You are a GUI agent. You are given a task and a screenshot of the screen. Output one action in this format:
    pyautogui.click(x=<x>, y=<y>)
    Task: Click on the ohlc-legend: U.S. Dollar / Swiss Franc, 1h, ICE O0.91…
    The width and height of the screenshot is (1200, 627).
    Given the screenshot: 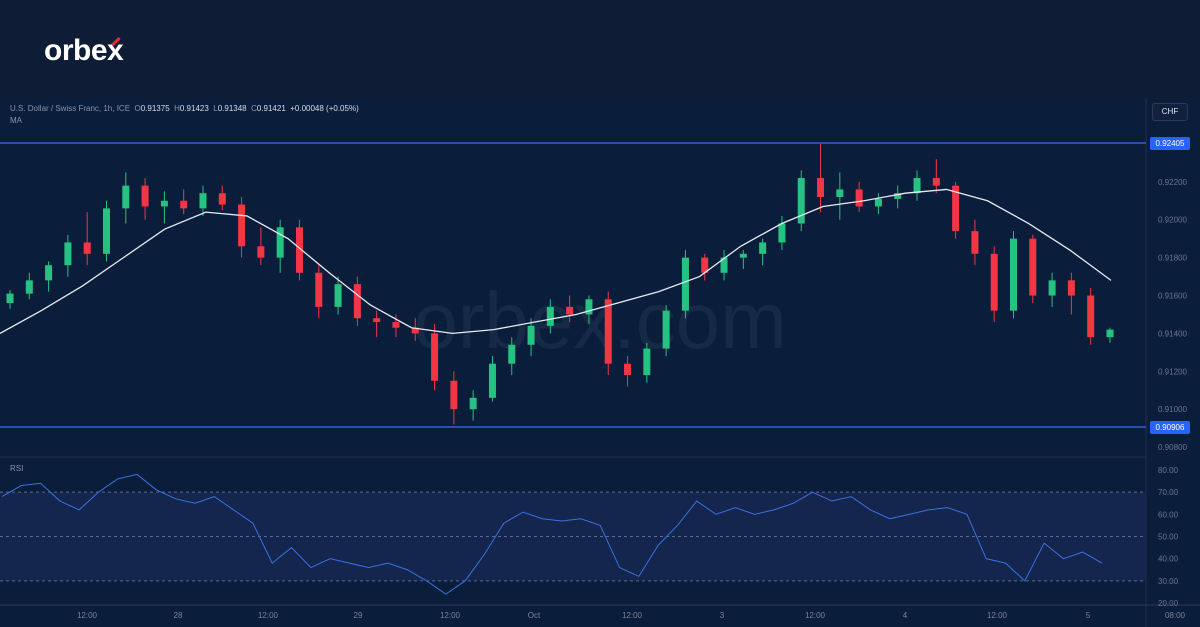 What is the action you would take?
    pyautogui.click(x=184, y=108)
    